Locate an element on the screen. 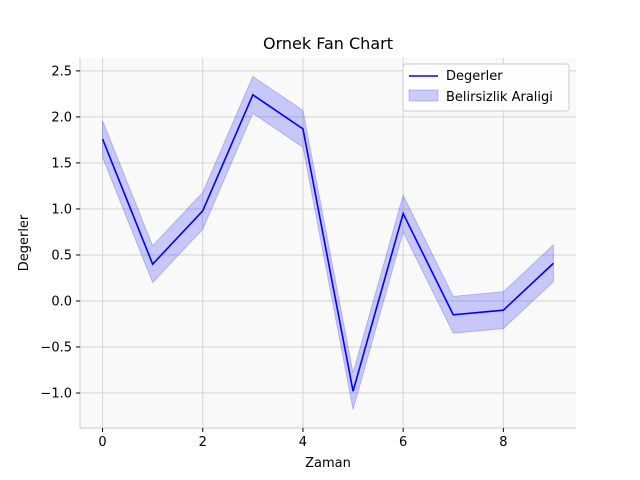 The image size is (640, 480). y-tick-label-3: 0.5 is located at coordinates (61, 255).